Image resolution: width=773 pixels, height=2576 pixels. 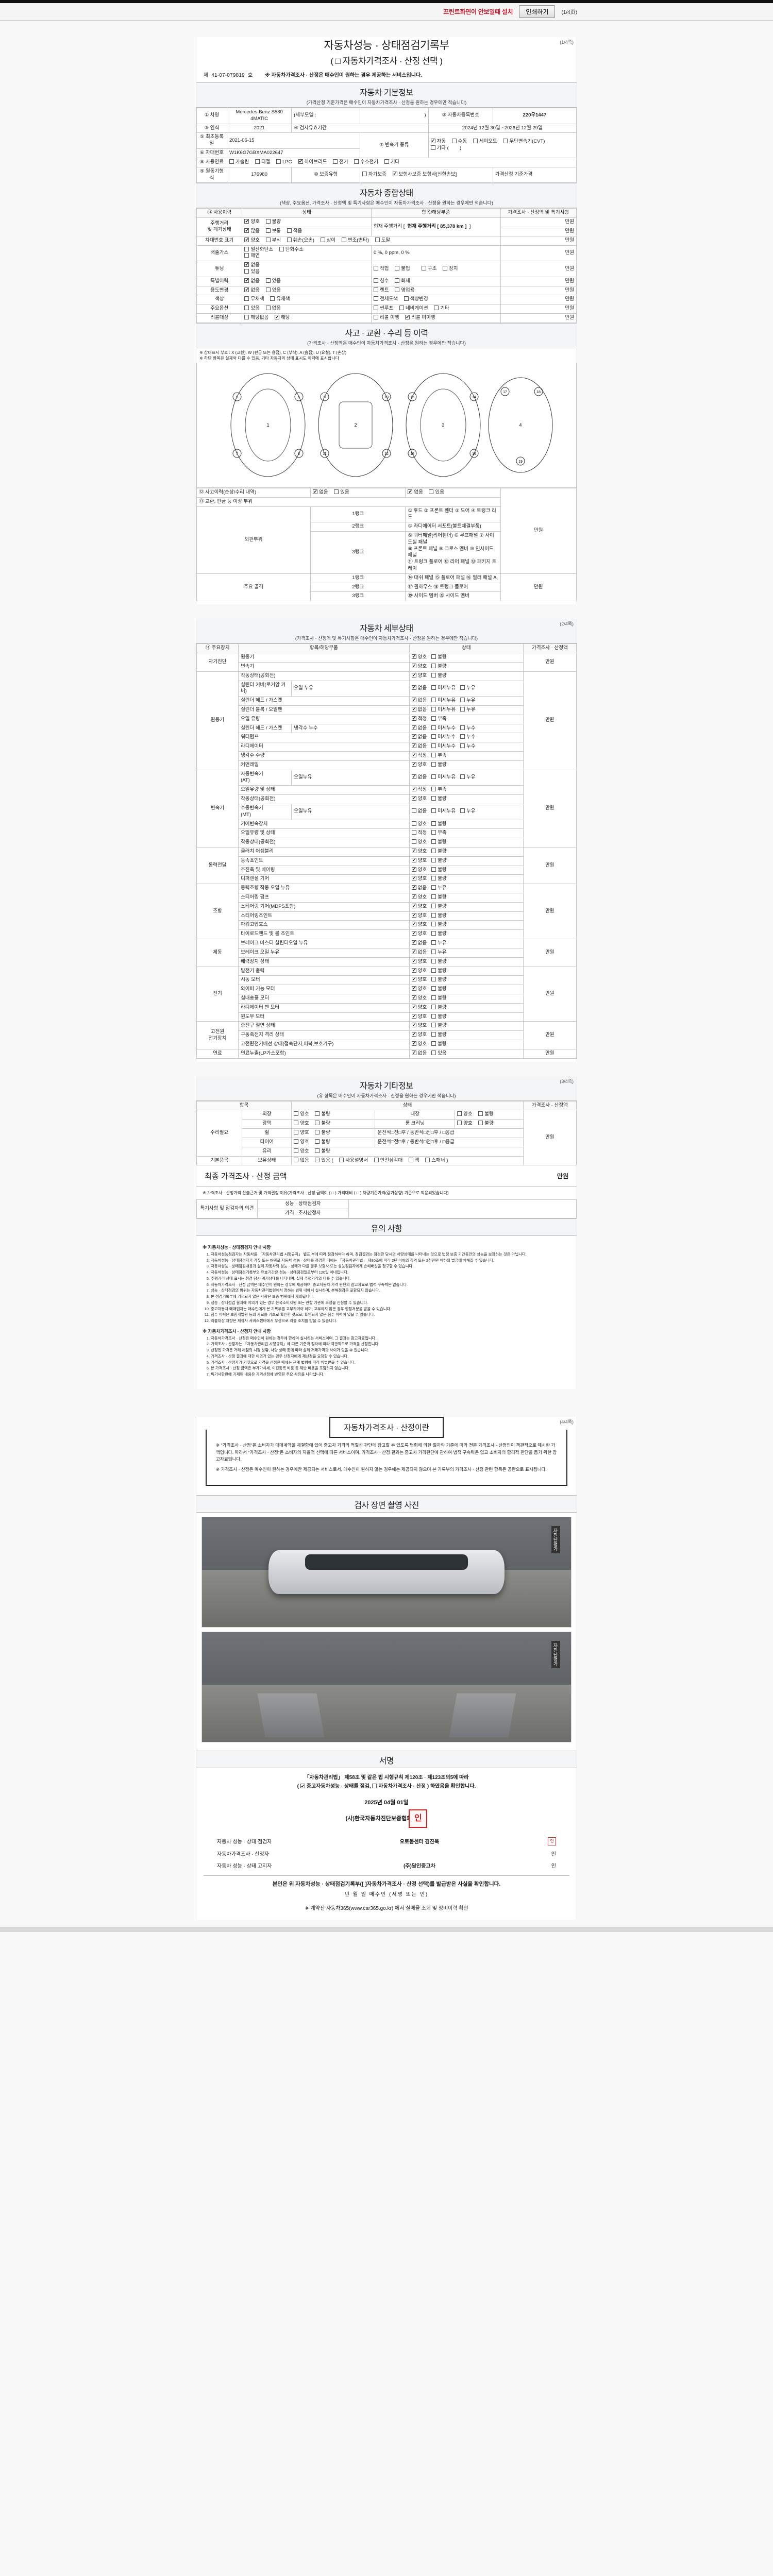 What do you see at coordinates (384, 309) in the screenshot?
I see `option-sunroof: 썬루프` at bounding box center [384, 309].